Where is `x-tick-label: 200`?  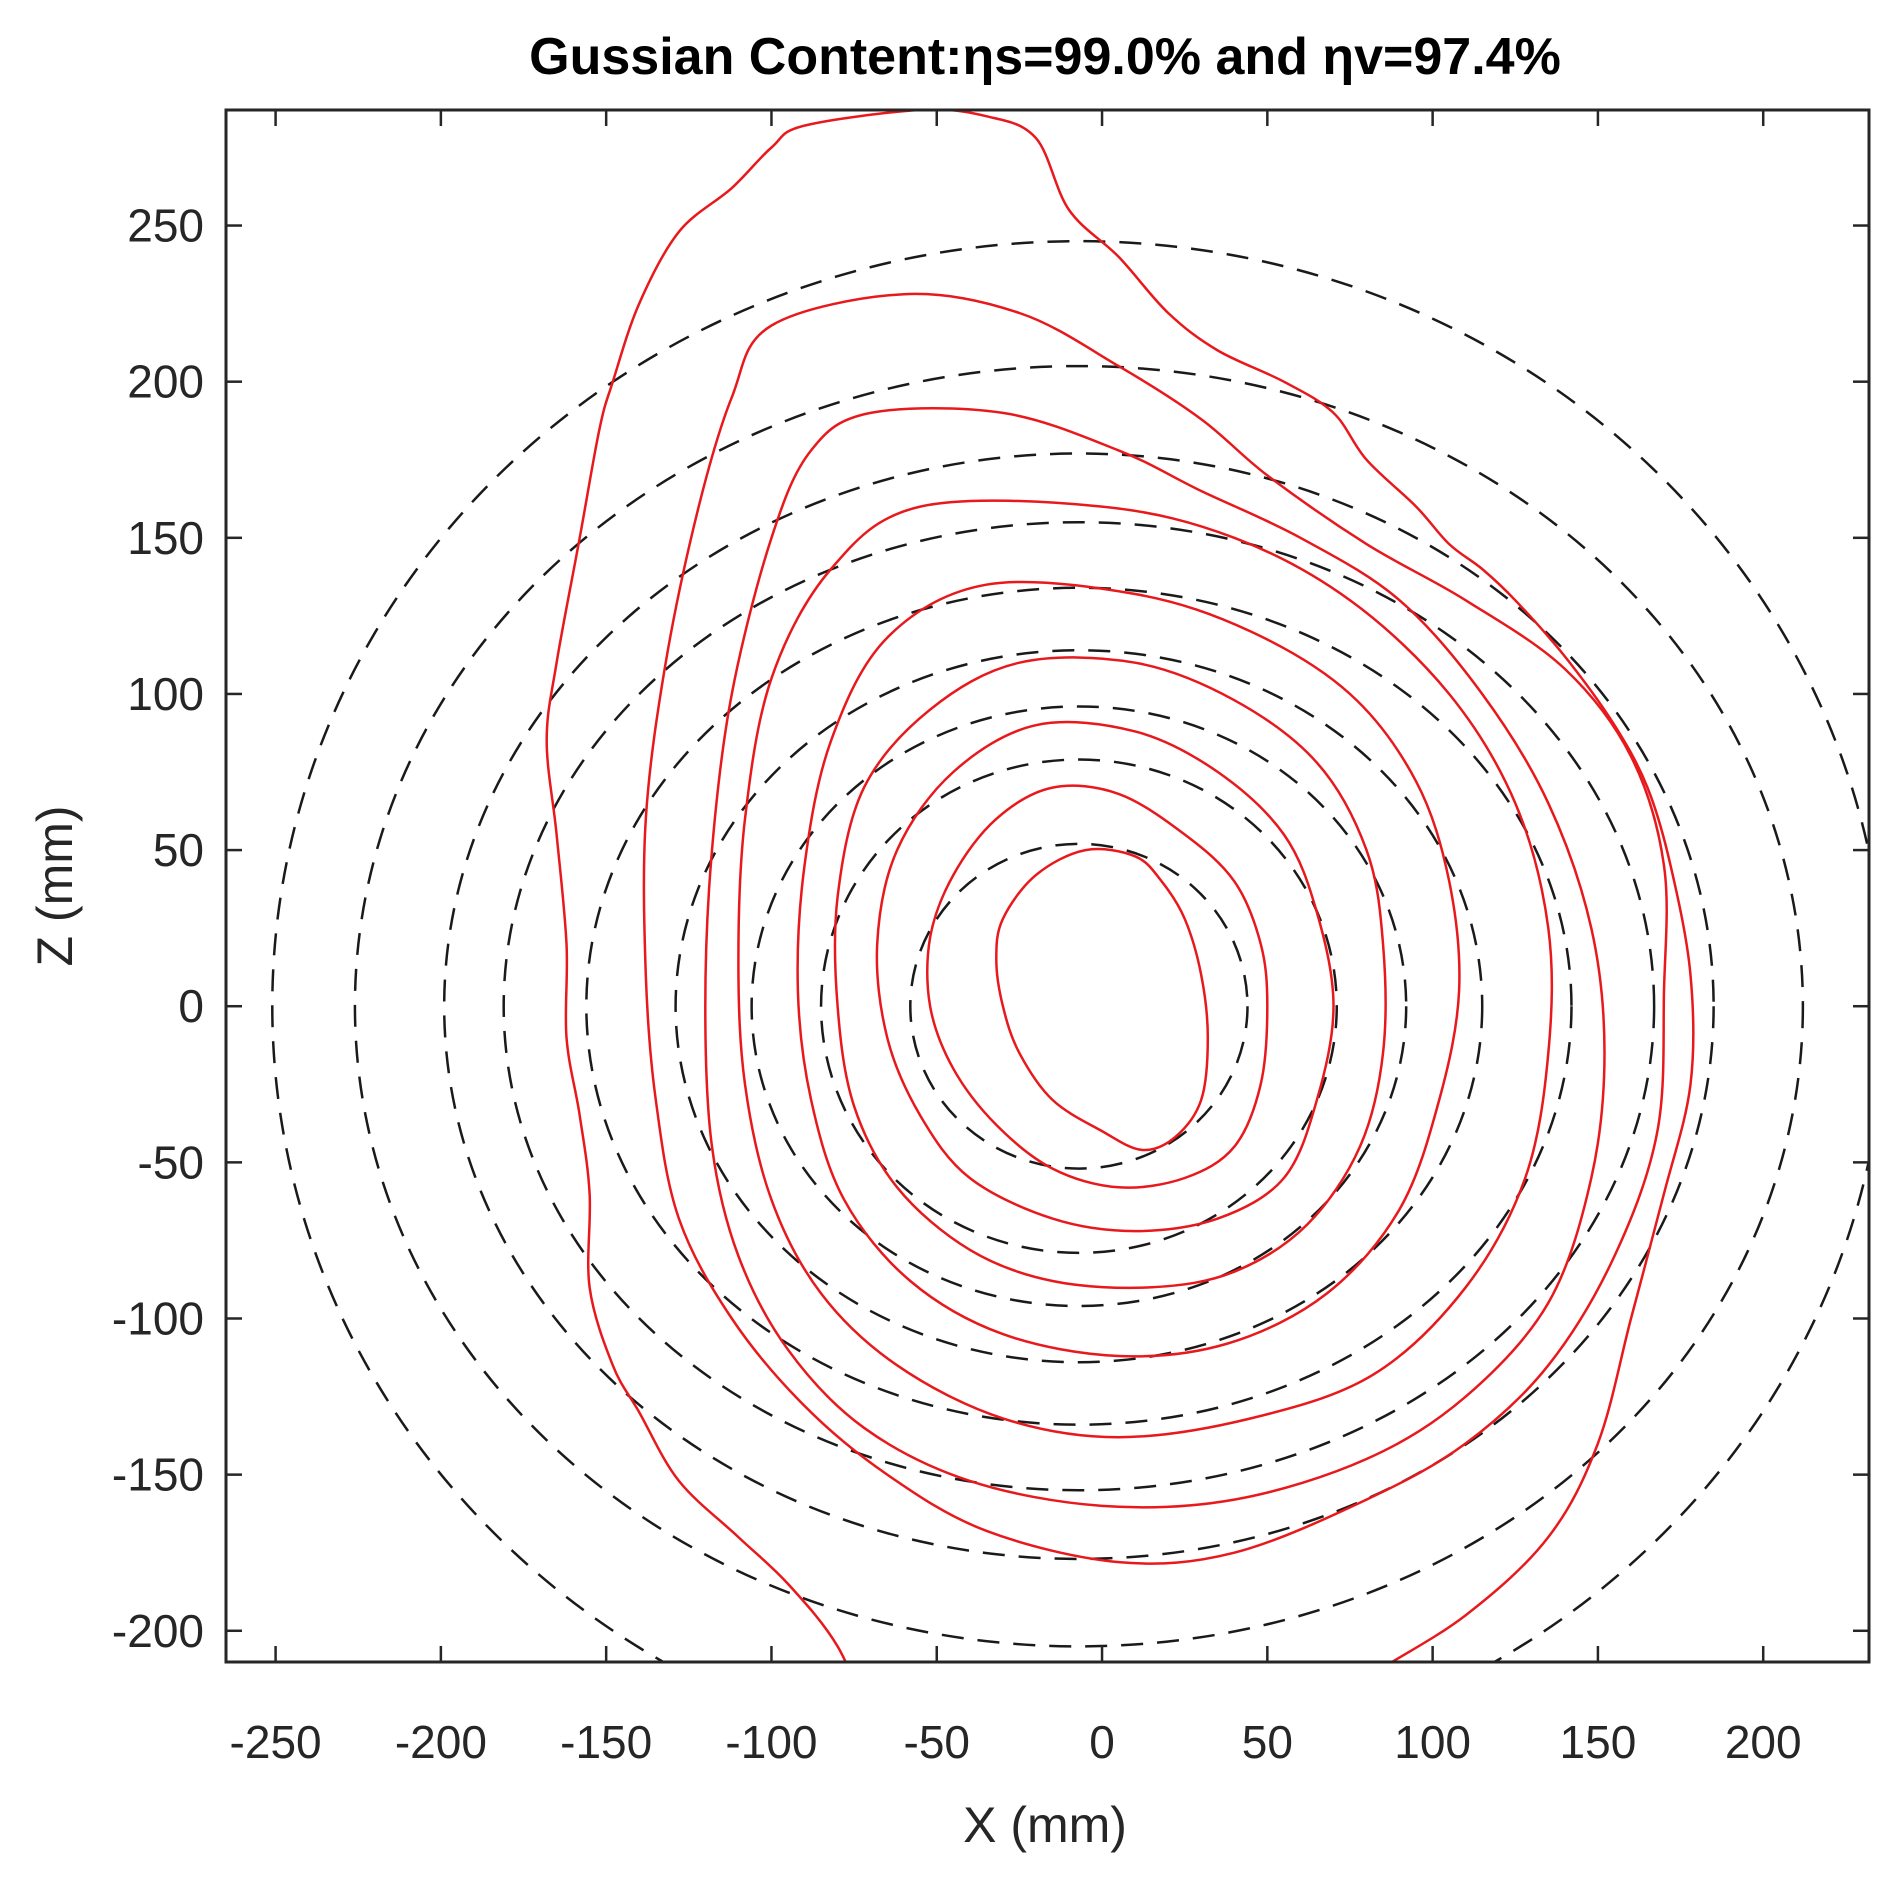 x-tick-label: 200 is located at coordinates (1763, 1742).